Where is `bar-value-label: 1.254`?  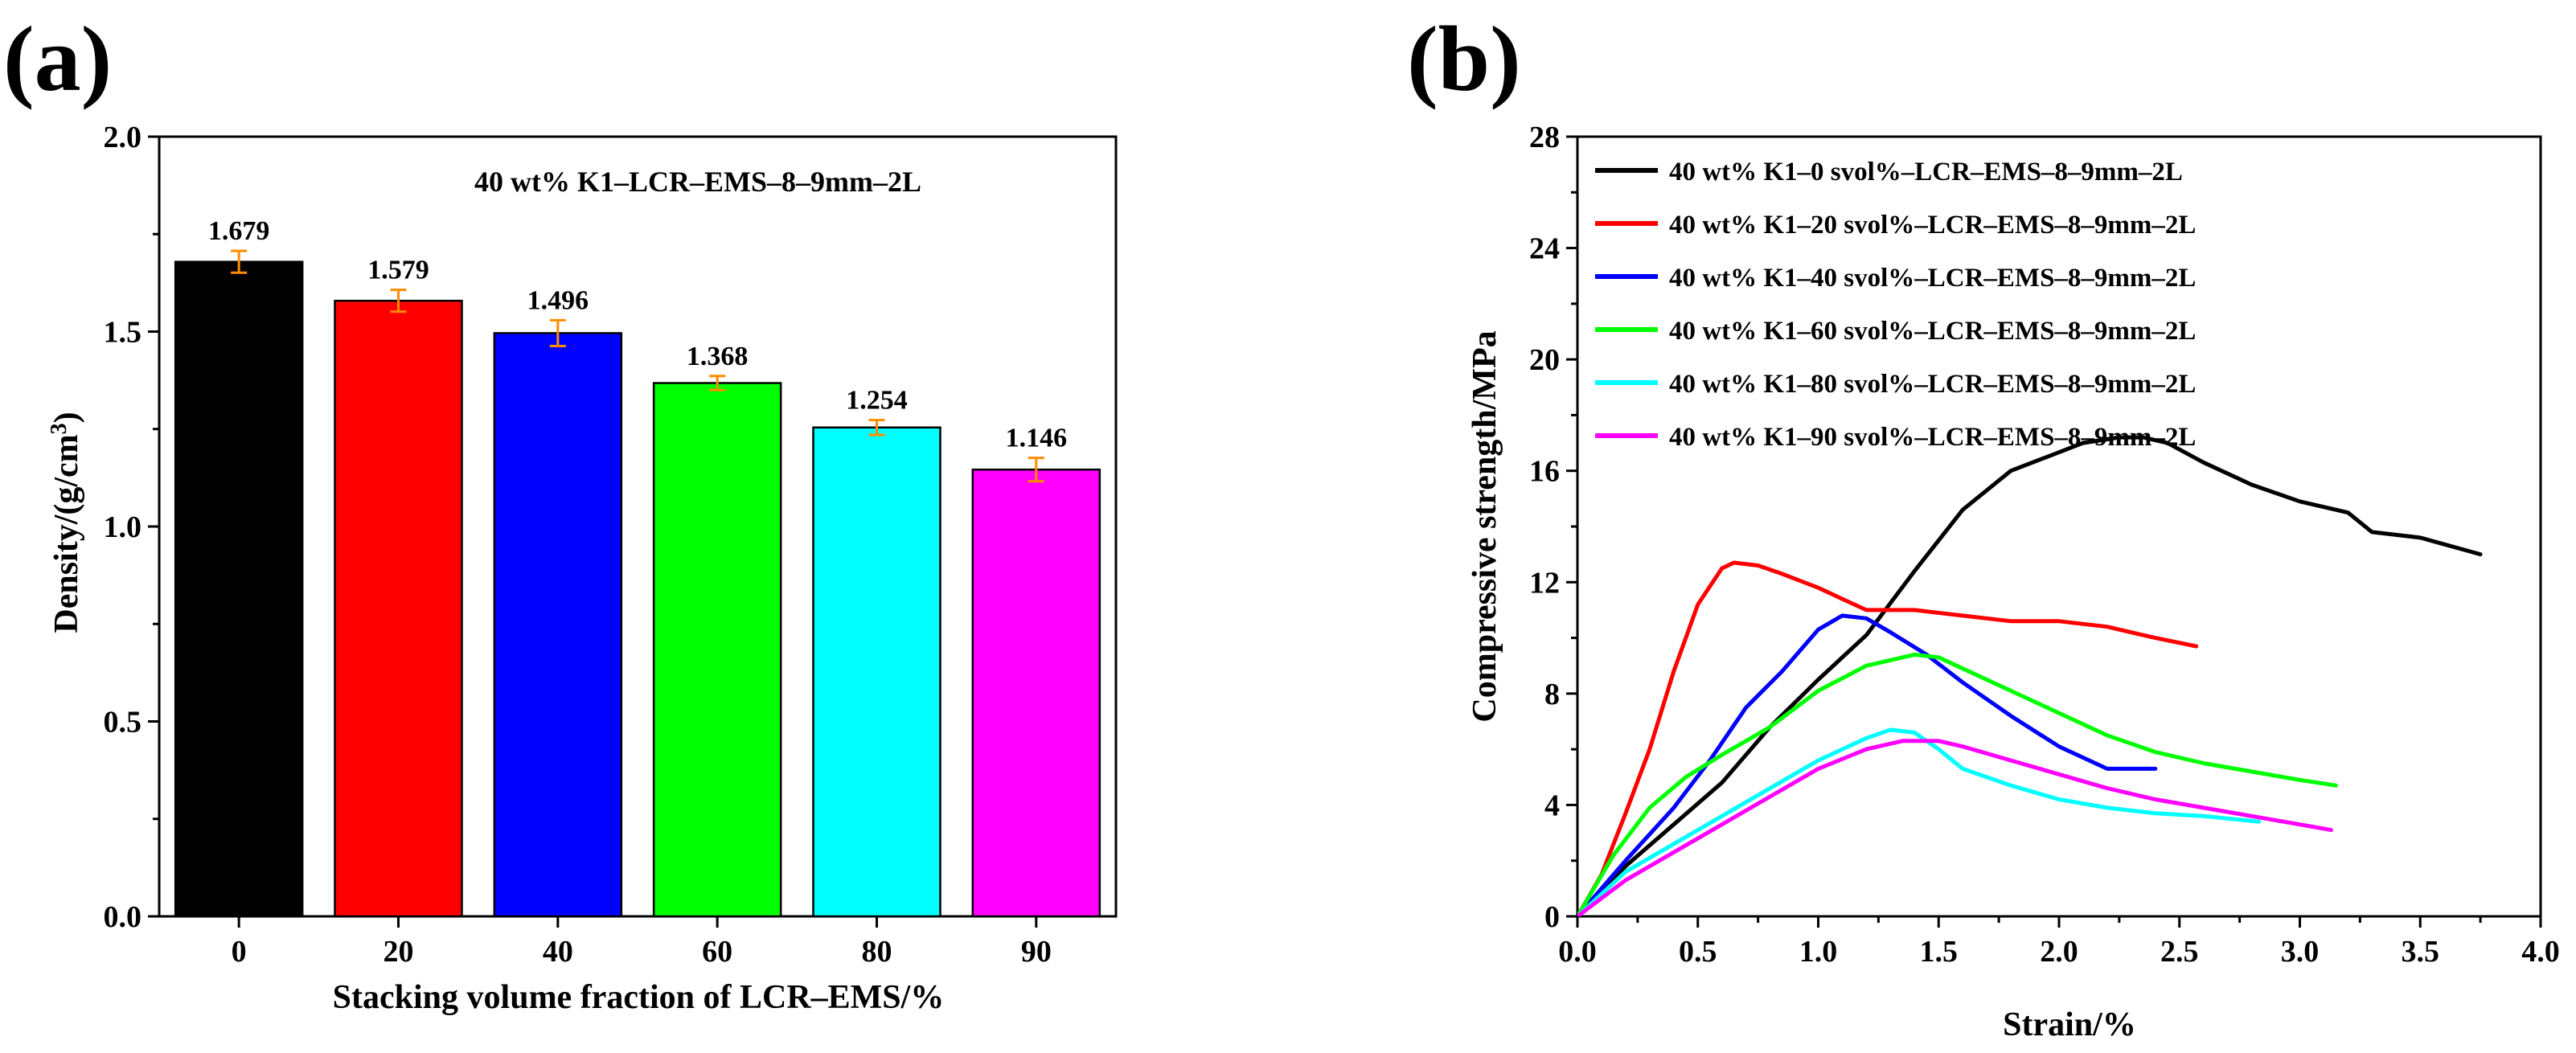 bar-value-label: 1.254 is located at coordinates (877, 401).